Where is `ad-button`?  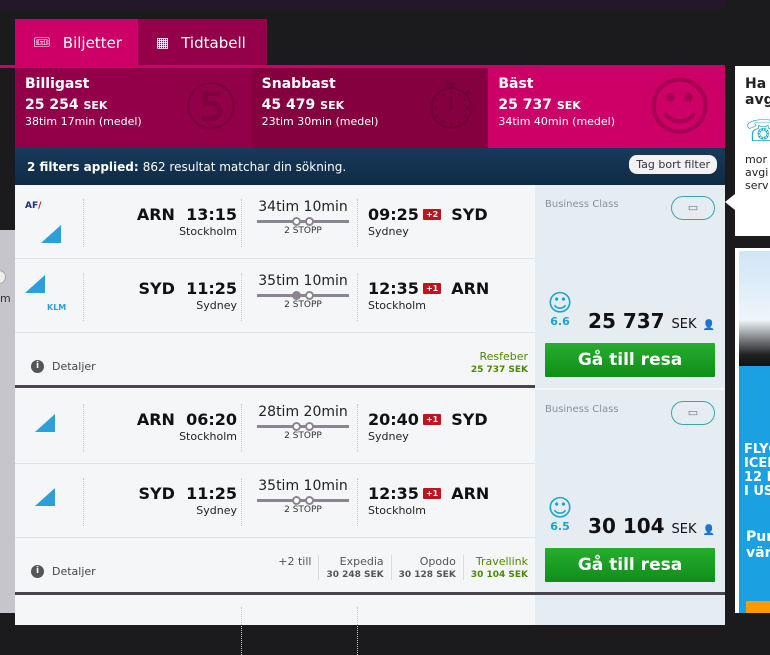 ad-button is located at coordinates (758, 607).